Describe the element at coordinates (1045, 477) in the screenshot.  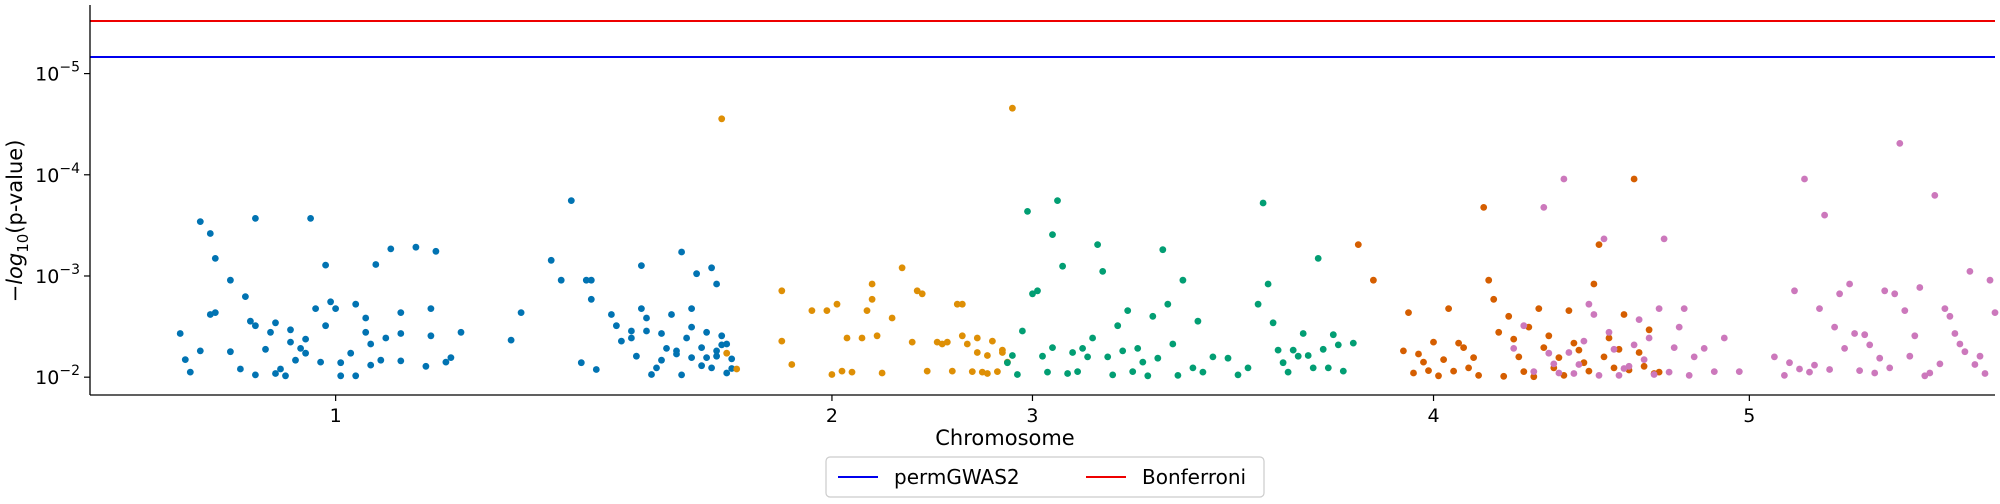
I see `legend-frame` at that location.